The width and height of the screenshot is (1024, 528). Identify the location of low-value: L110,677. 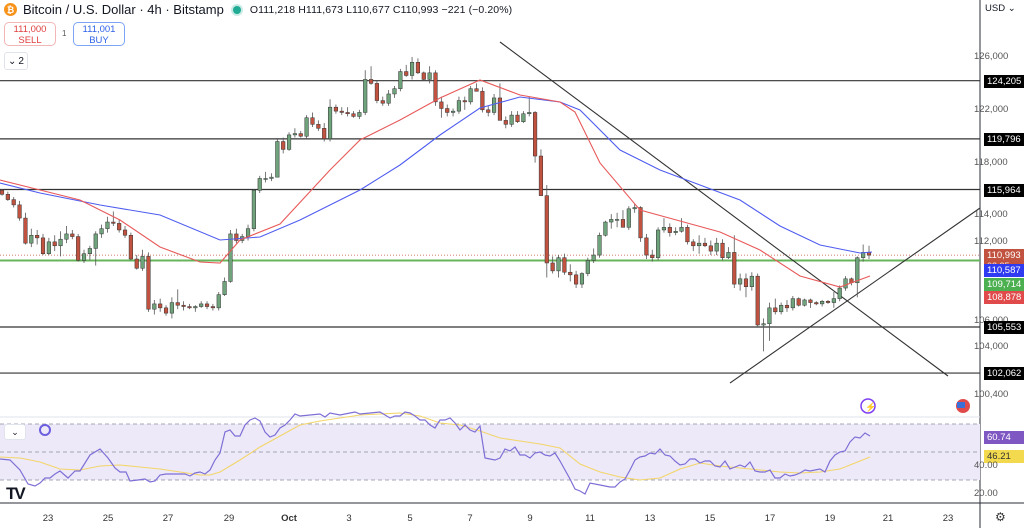
(368, 9).